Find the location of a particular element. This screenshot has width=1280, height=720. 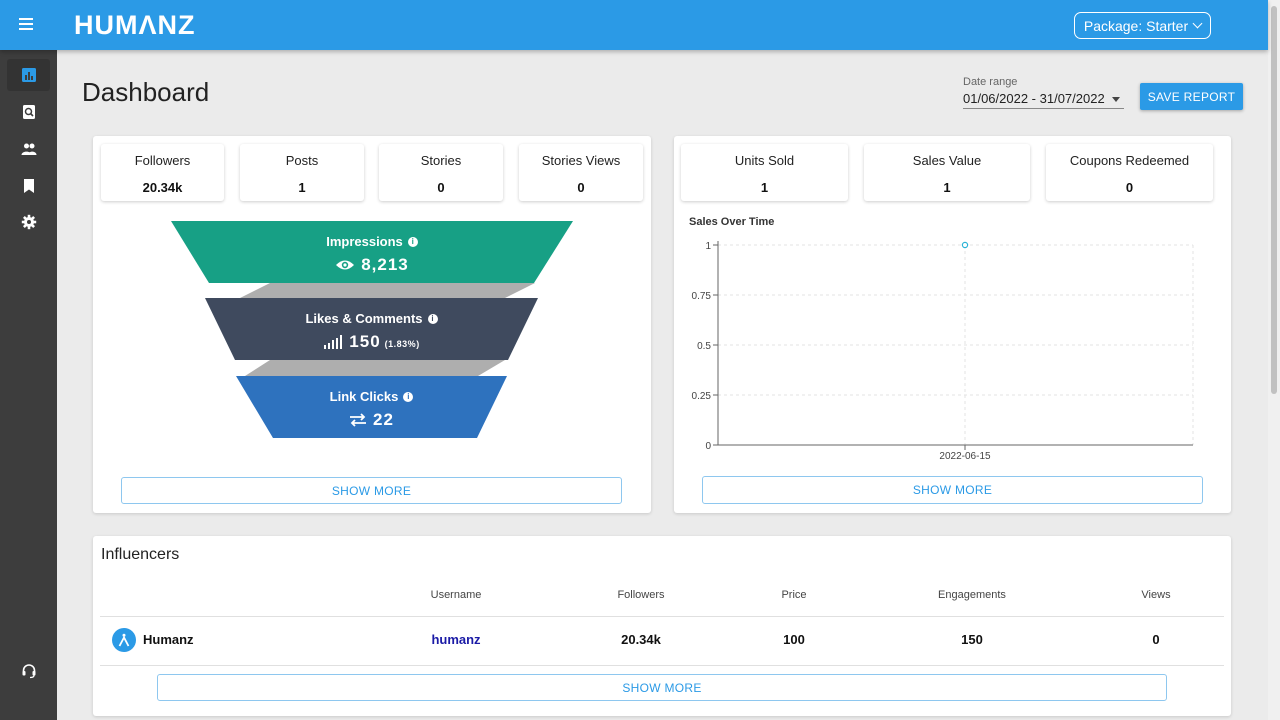

column-header-engagements: Engagements is located at coordinates (972, 595).